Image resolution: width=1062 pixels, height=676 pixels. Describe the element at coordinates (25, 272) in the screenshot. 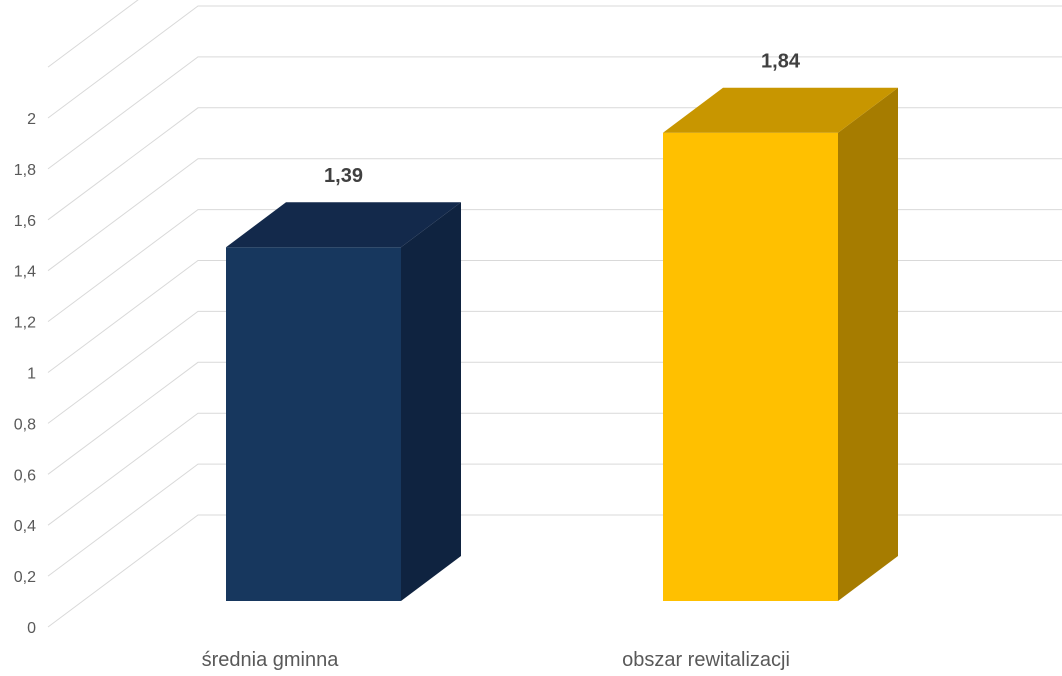

I see `y-tick-label: 1,4` at that location.